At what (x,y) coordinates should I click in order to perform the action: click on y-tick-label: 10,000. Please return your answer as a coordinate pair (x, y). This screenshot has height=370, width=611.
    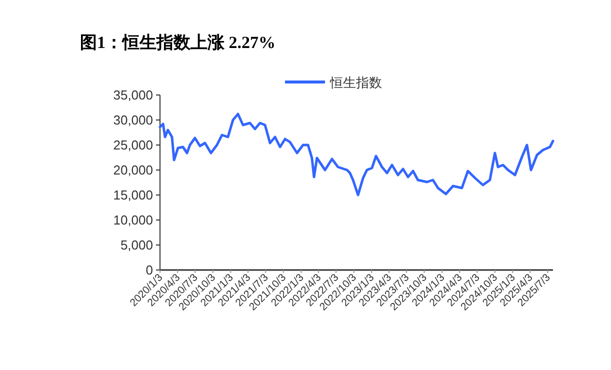
    Looking at the image, I should click on (133, 220).